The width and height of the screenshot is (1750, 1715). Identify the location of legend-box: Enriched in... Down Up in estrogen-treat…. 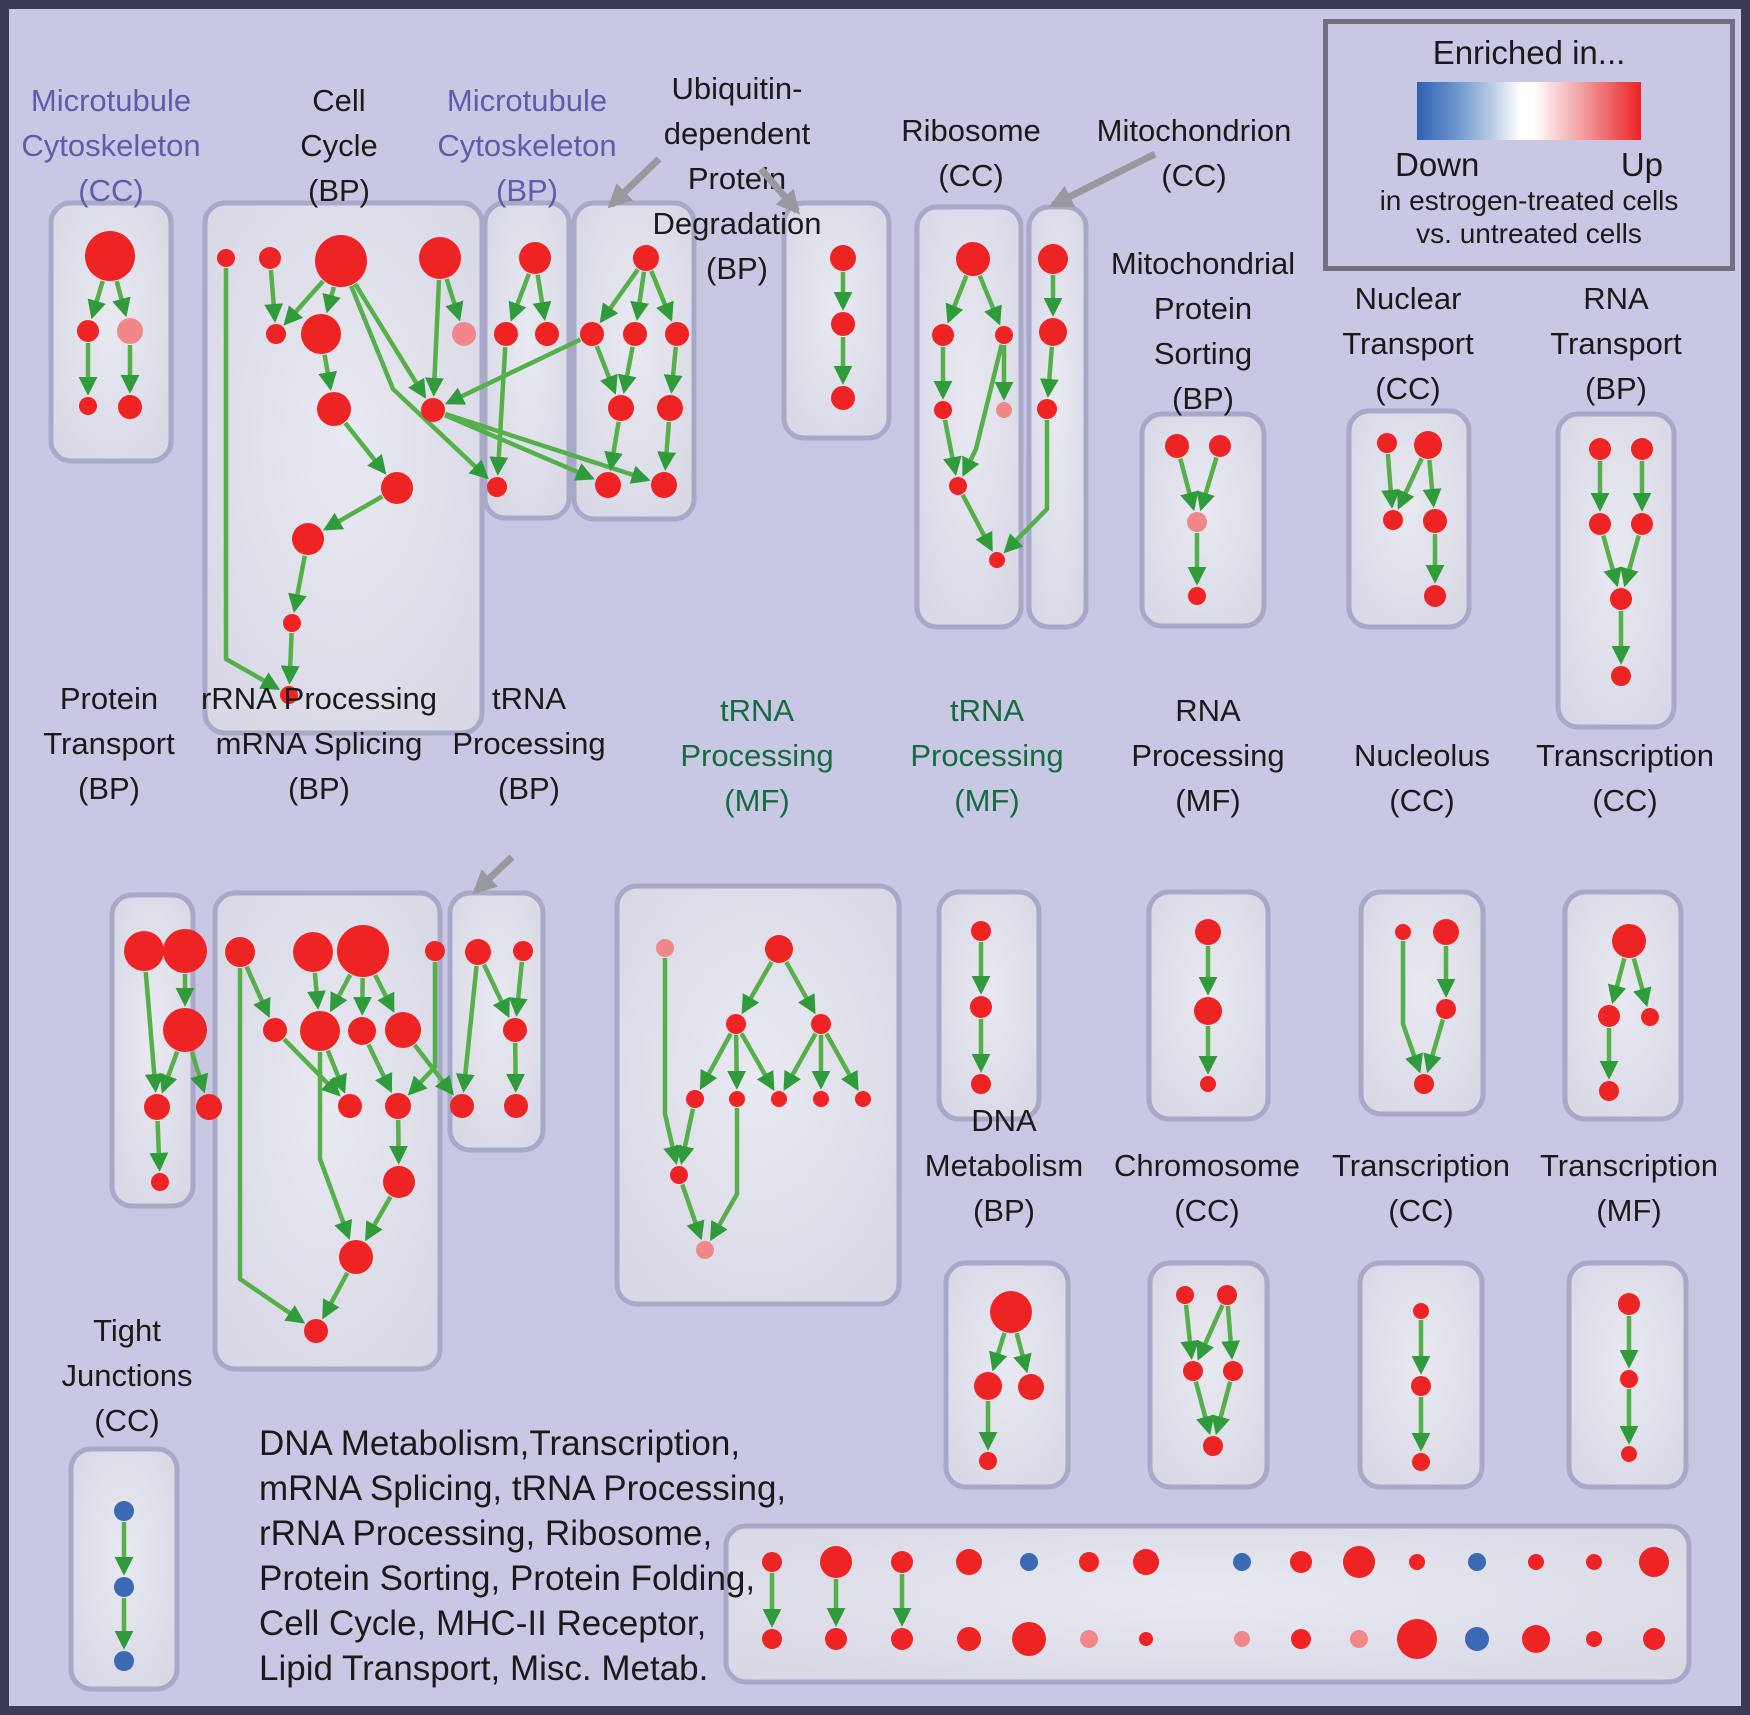
(1529, 145).